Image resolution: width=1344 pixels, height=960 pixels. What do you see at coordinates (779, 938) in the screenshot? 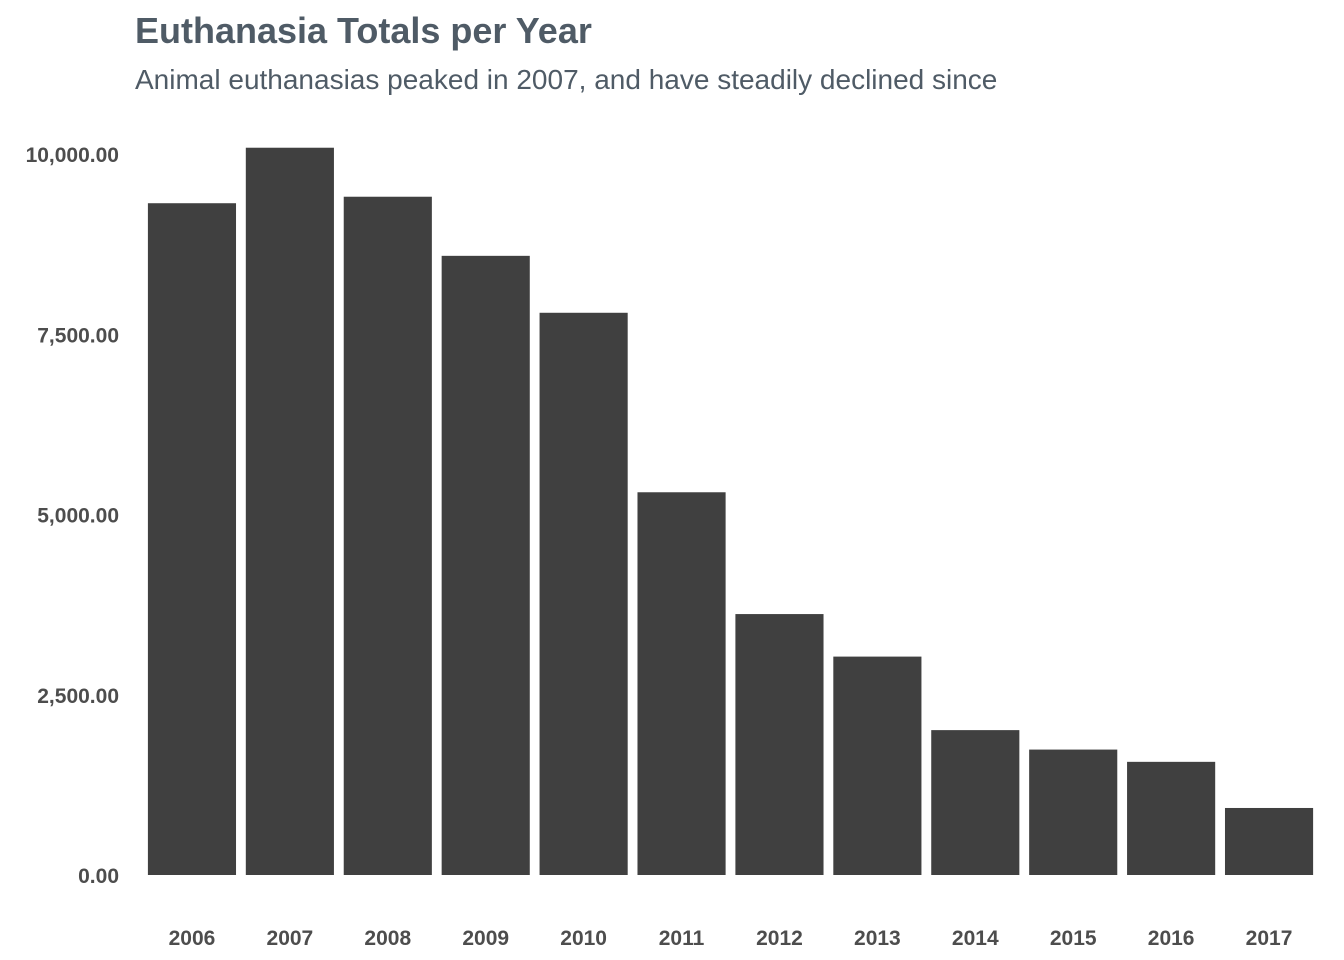
I see `x-tick-label: 2012` at bounding box center [779, 938].